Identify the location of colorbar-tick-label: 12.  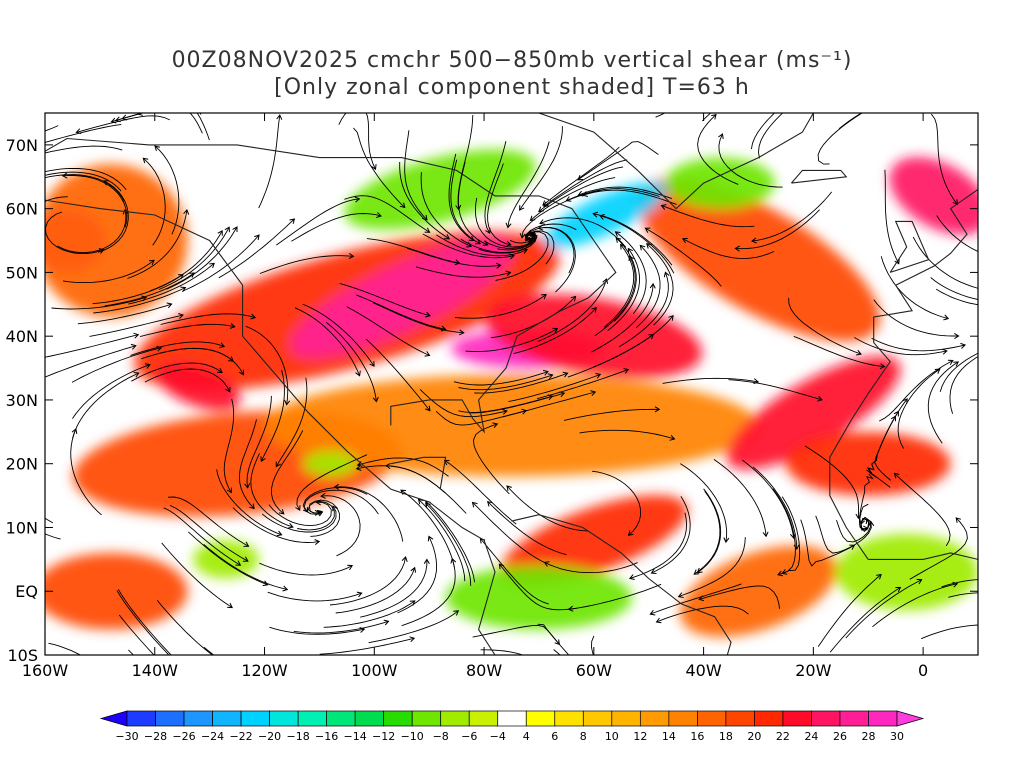
(640, 736).